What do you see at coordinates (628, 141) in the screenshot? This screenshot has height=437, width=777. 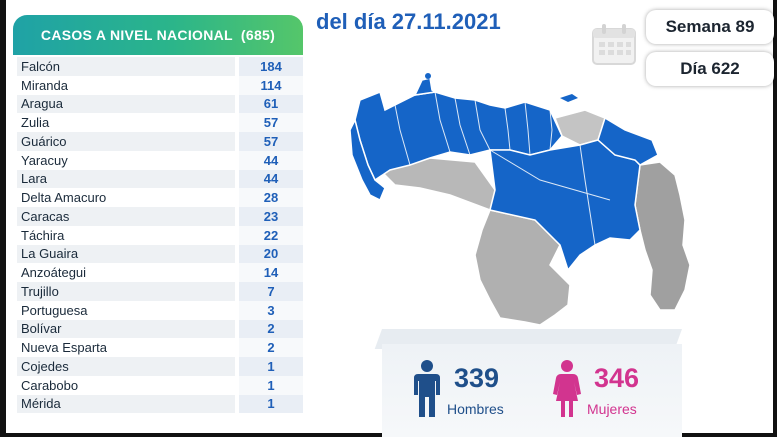 I see `map-region-delta` at bounding box center [628, 141].